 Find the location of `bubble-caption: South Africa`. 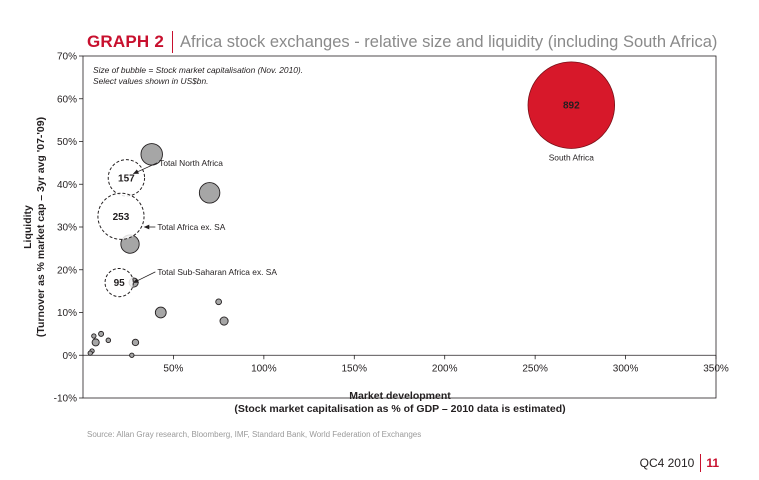

bubble-caption: South Africa is located at coordinates (572, 157).